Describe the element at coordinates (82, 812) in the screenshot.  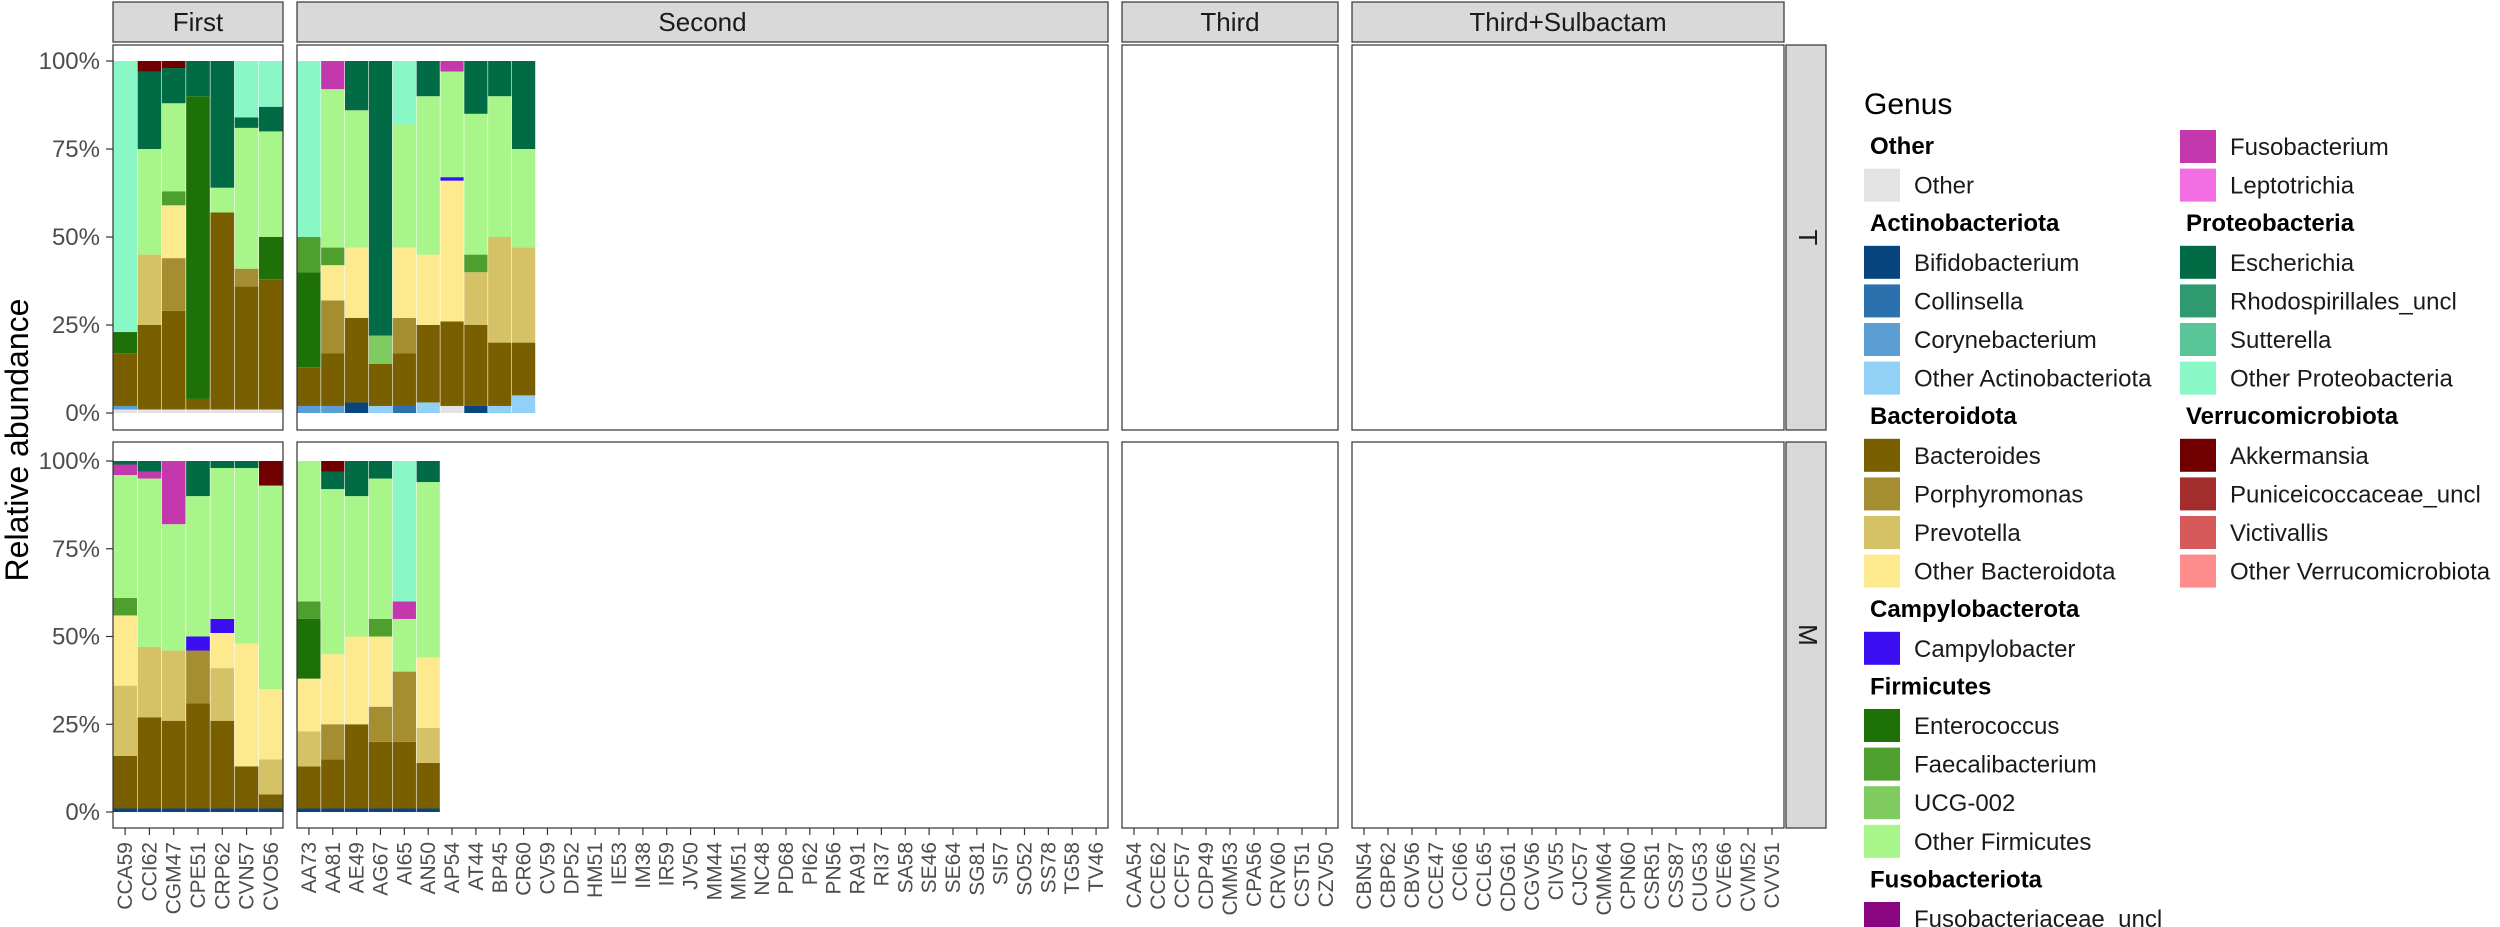
I see `y-tick-label: 0%` at that location.